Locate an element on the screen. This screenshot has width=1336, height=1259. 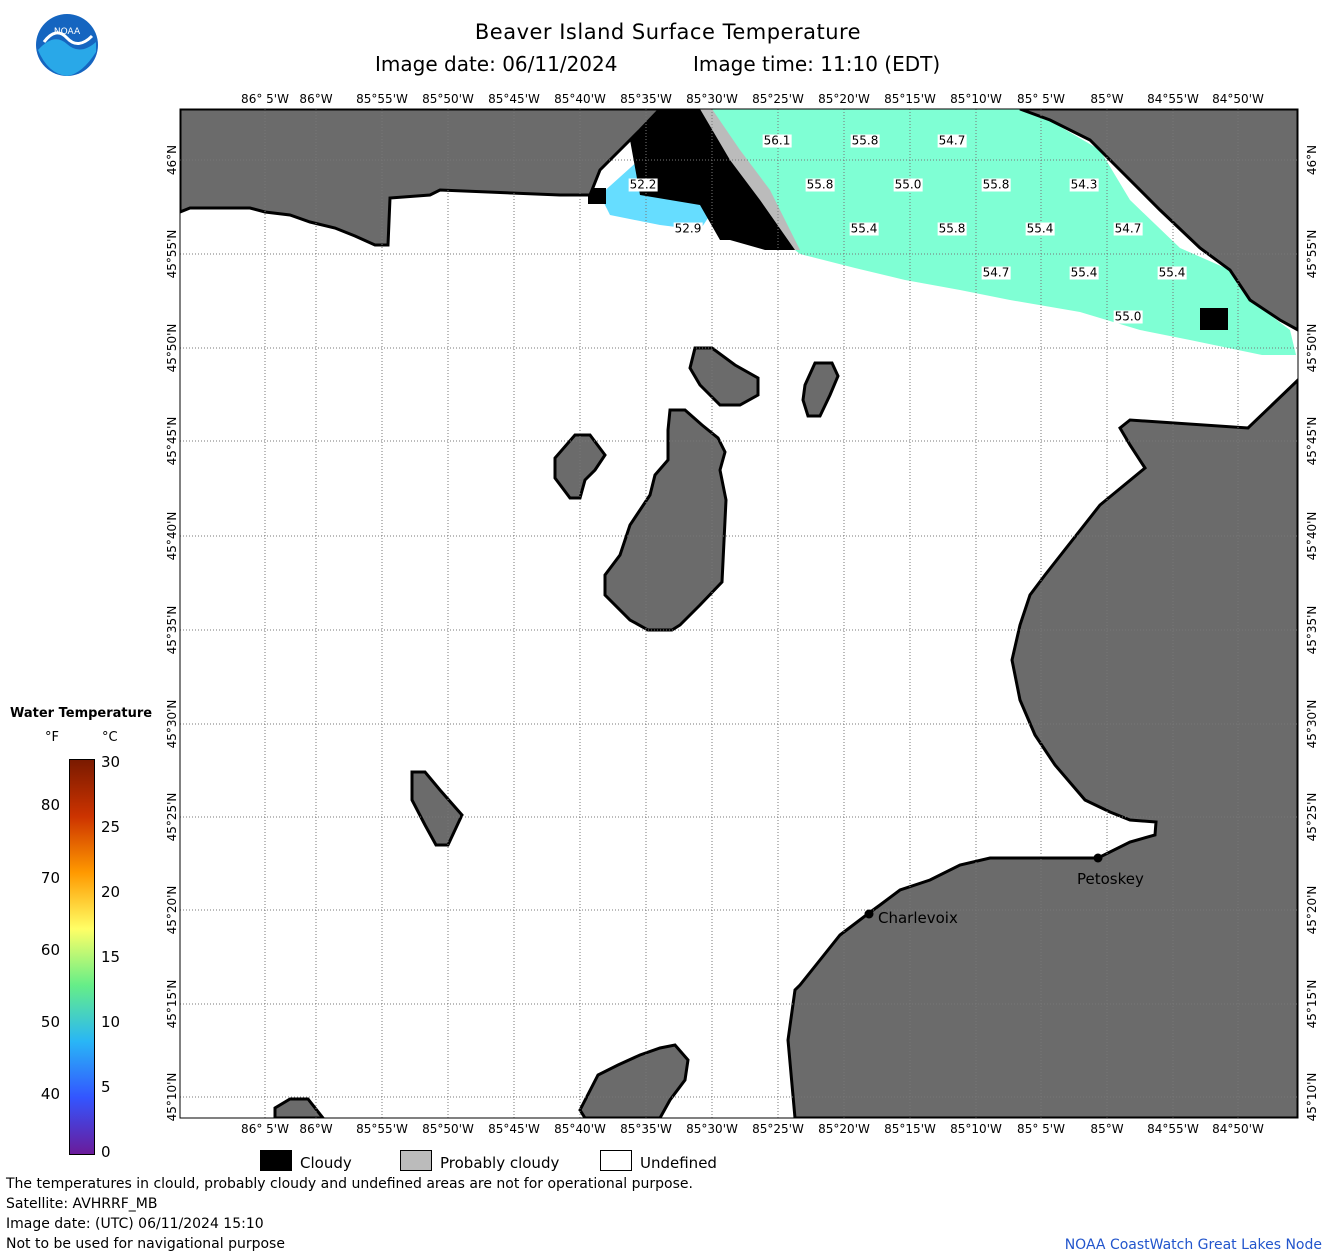
cloudy-area is located at coordinates (712, 179).